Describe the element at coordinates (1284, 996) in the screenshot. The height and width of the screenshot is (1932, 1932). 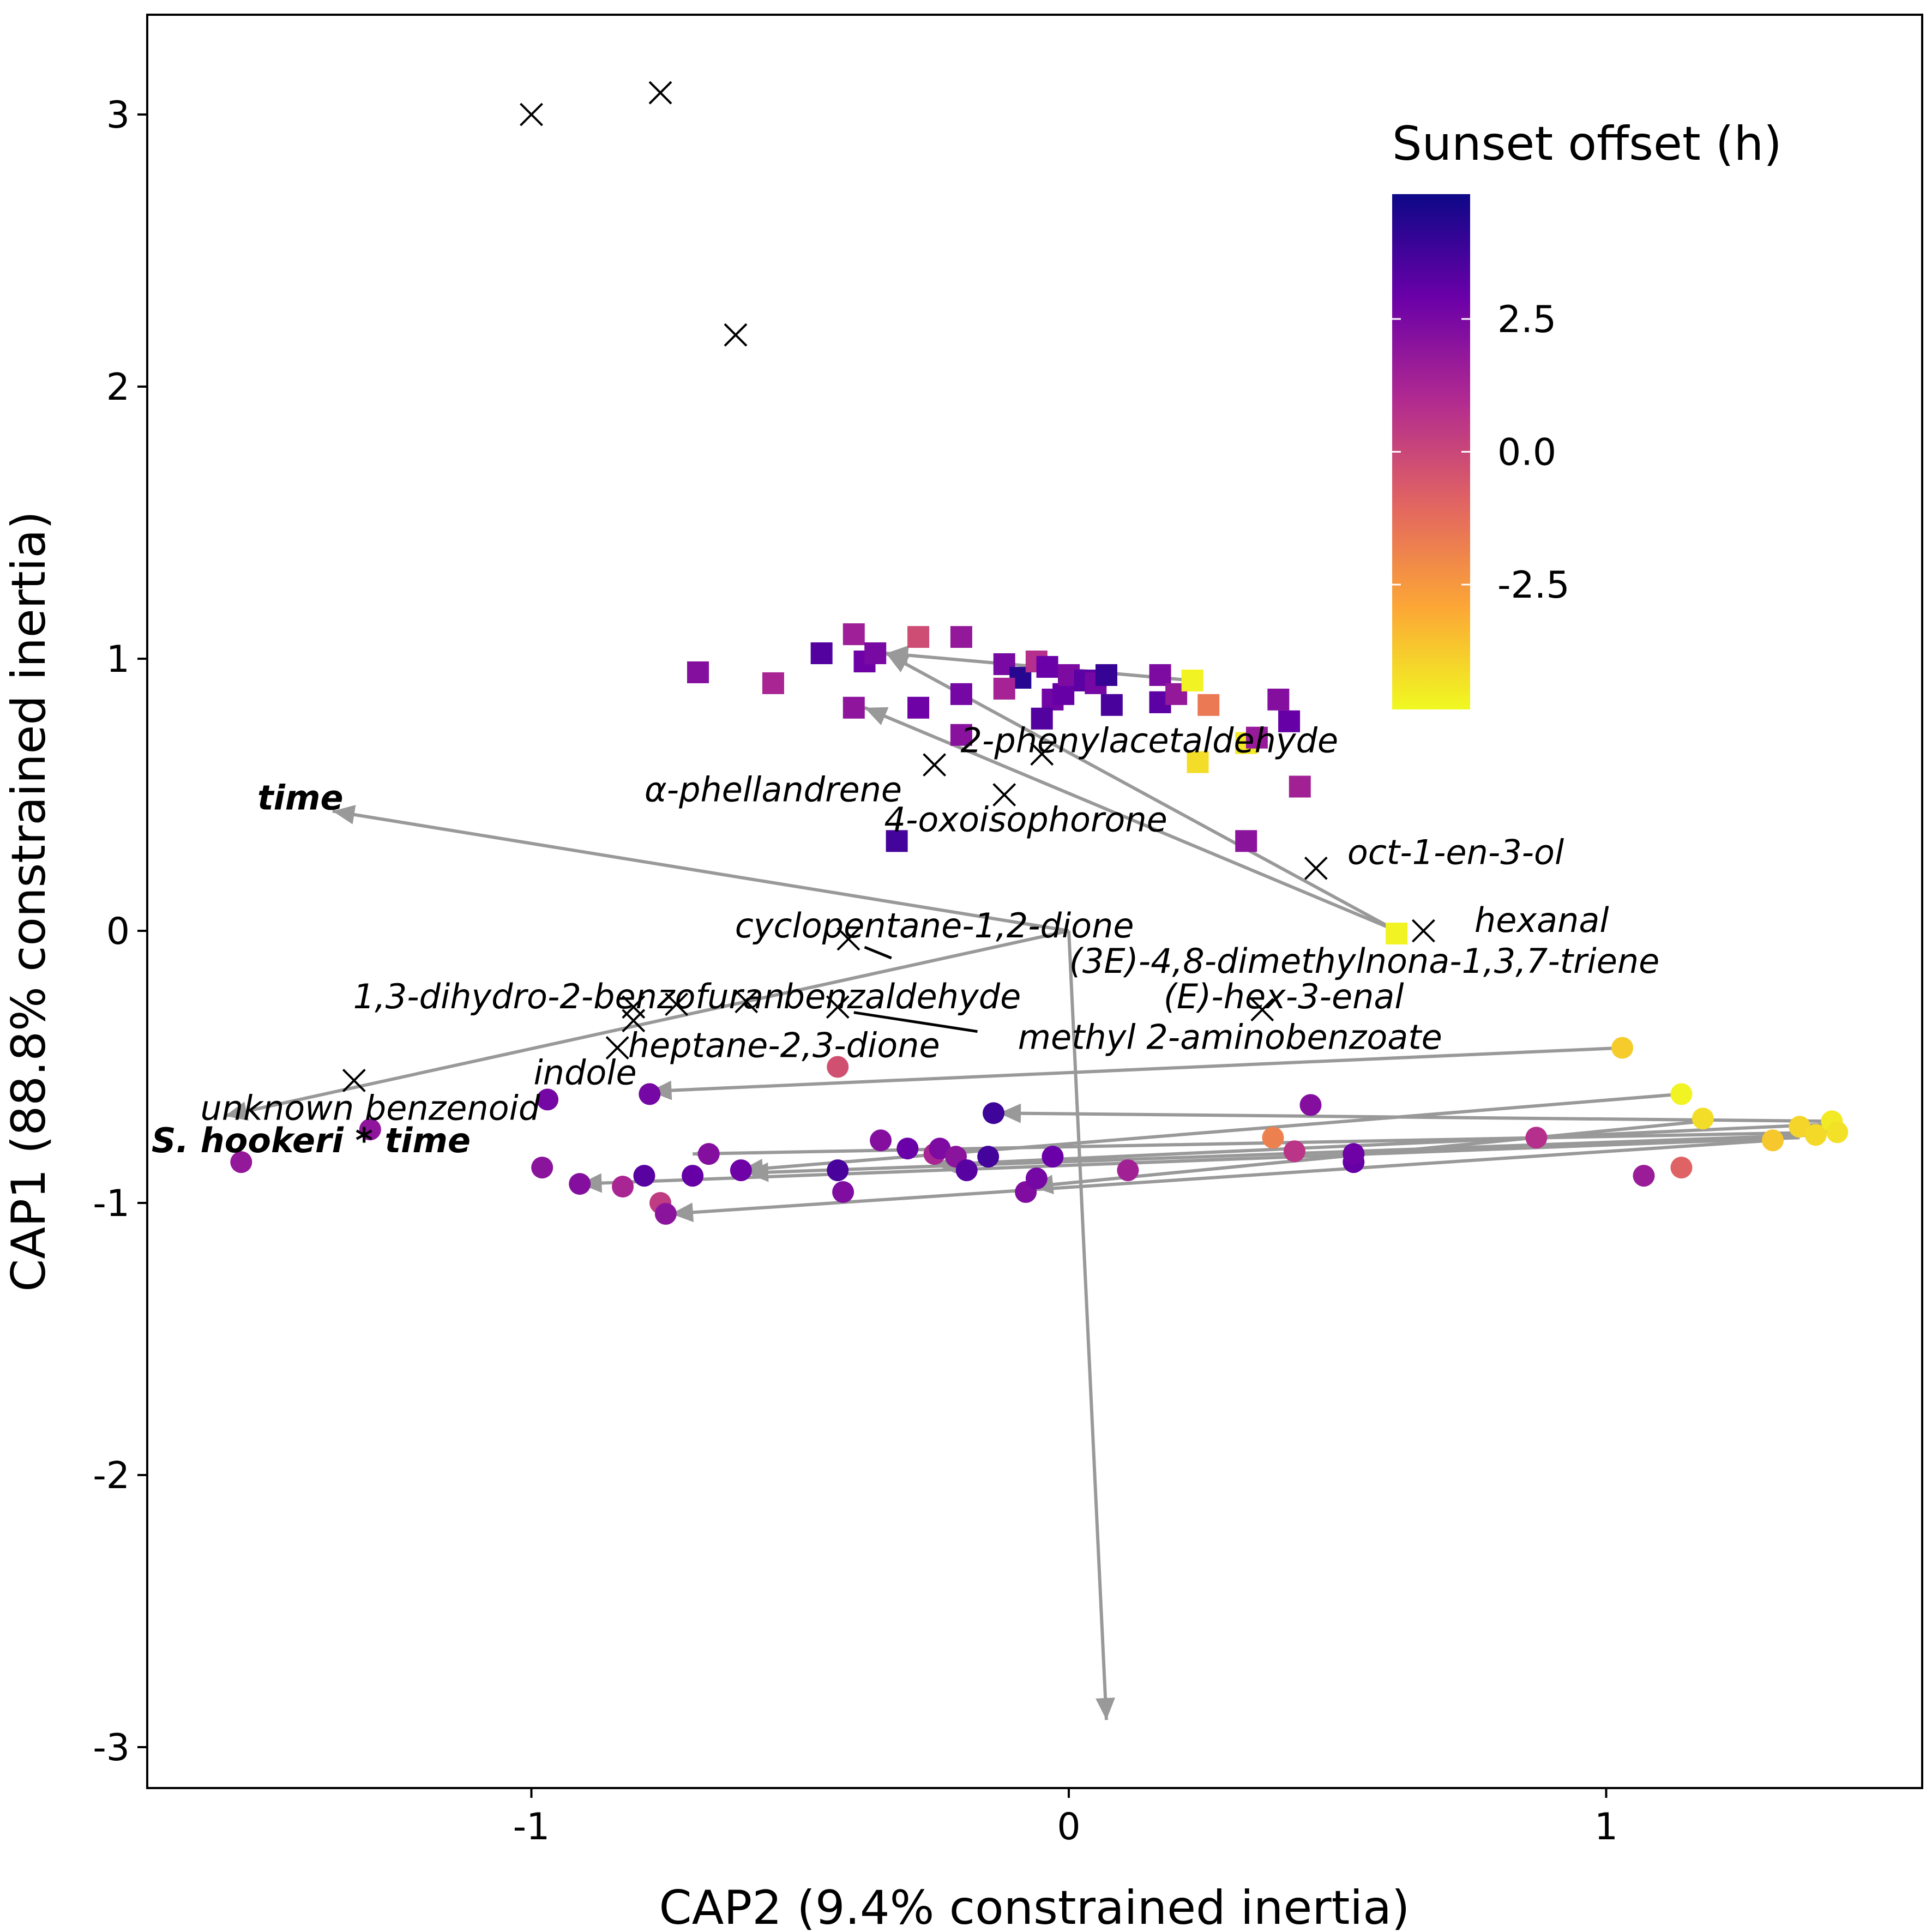
I see `compound-label: (E)-hex-3-enal` at that location.